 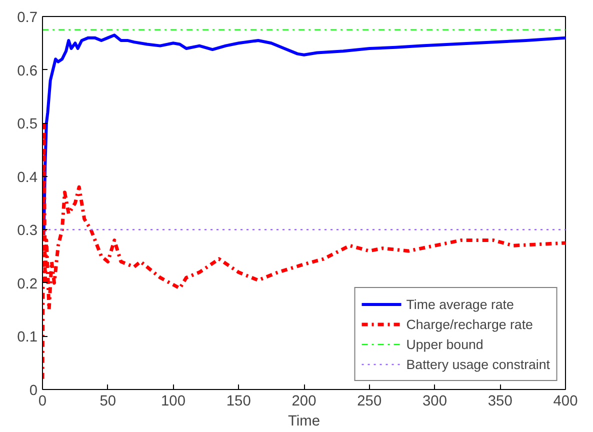 What do you see at coordinates (27, 18) in the screenshot?
I see `y-tick-label: 0.7` at bounding box center [27, 18].